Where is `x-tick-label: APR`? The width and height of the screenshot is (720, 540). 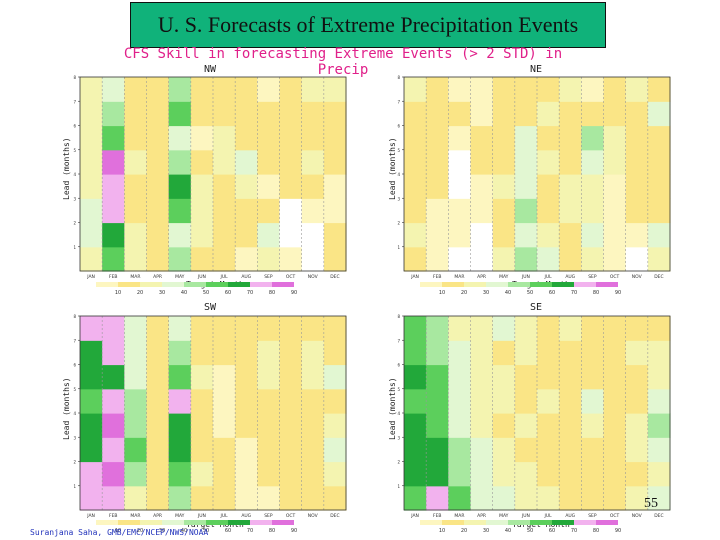 x-tick-label: APR is located at coordinates (157, 516).